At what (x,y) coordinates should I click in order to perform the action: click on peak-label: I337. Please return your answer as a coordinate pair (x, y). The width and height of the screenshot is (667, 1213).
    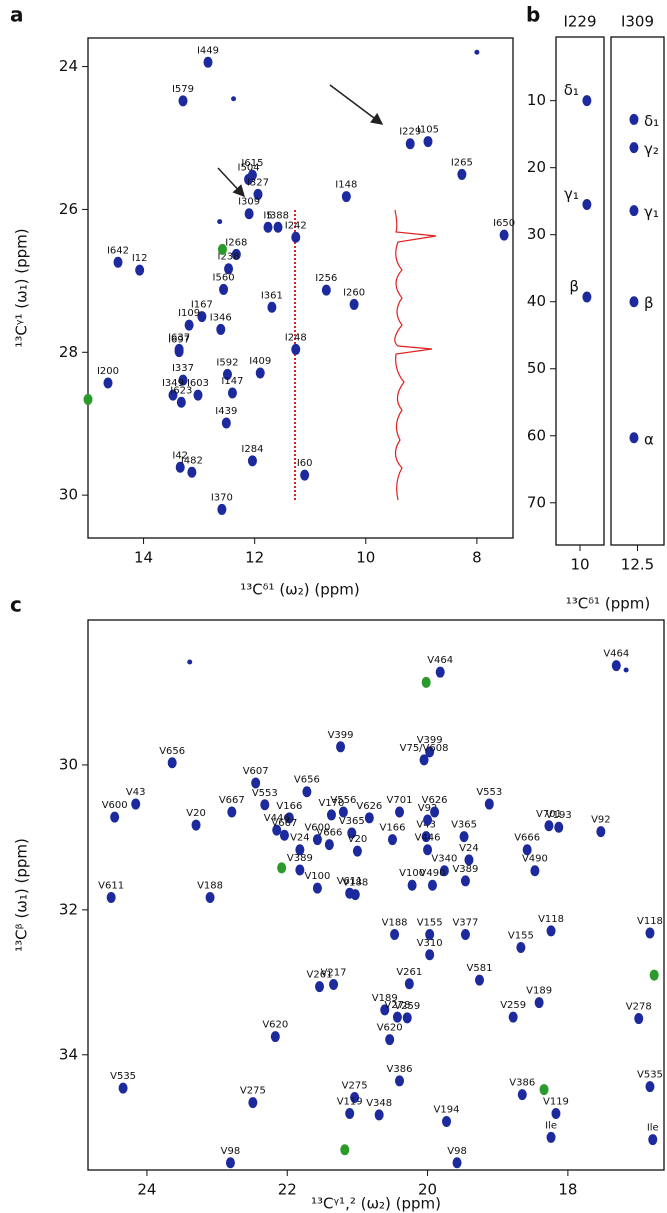
    Looking at the image, I should click on (183, 368).